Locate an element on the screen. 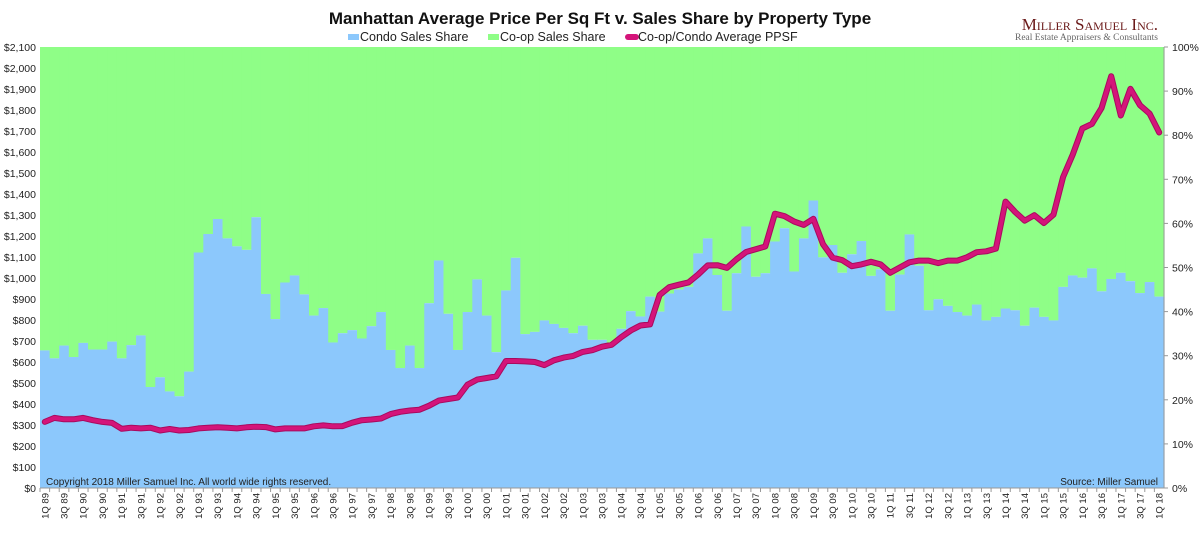 This screenshot has height=540, width=1200. left-tick-label: $900 is located at coordinates (25, 300).